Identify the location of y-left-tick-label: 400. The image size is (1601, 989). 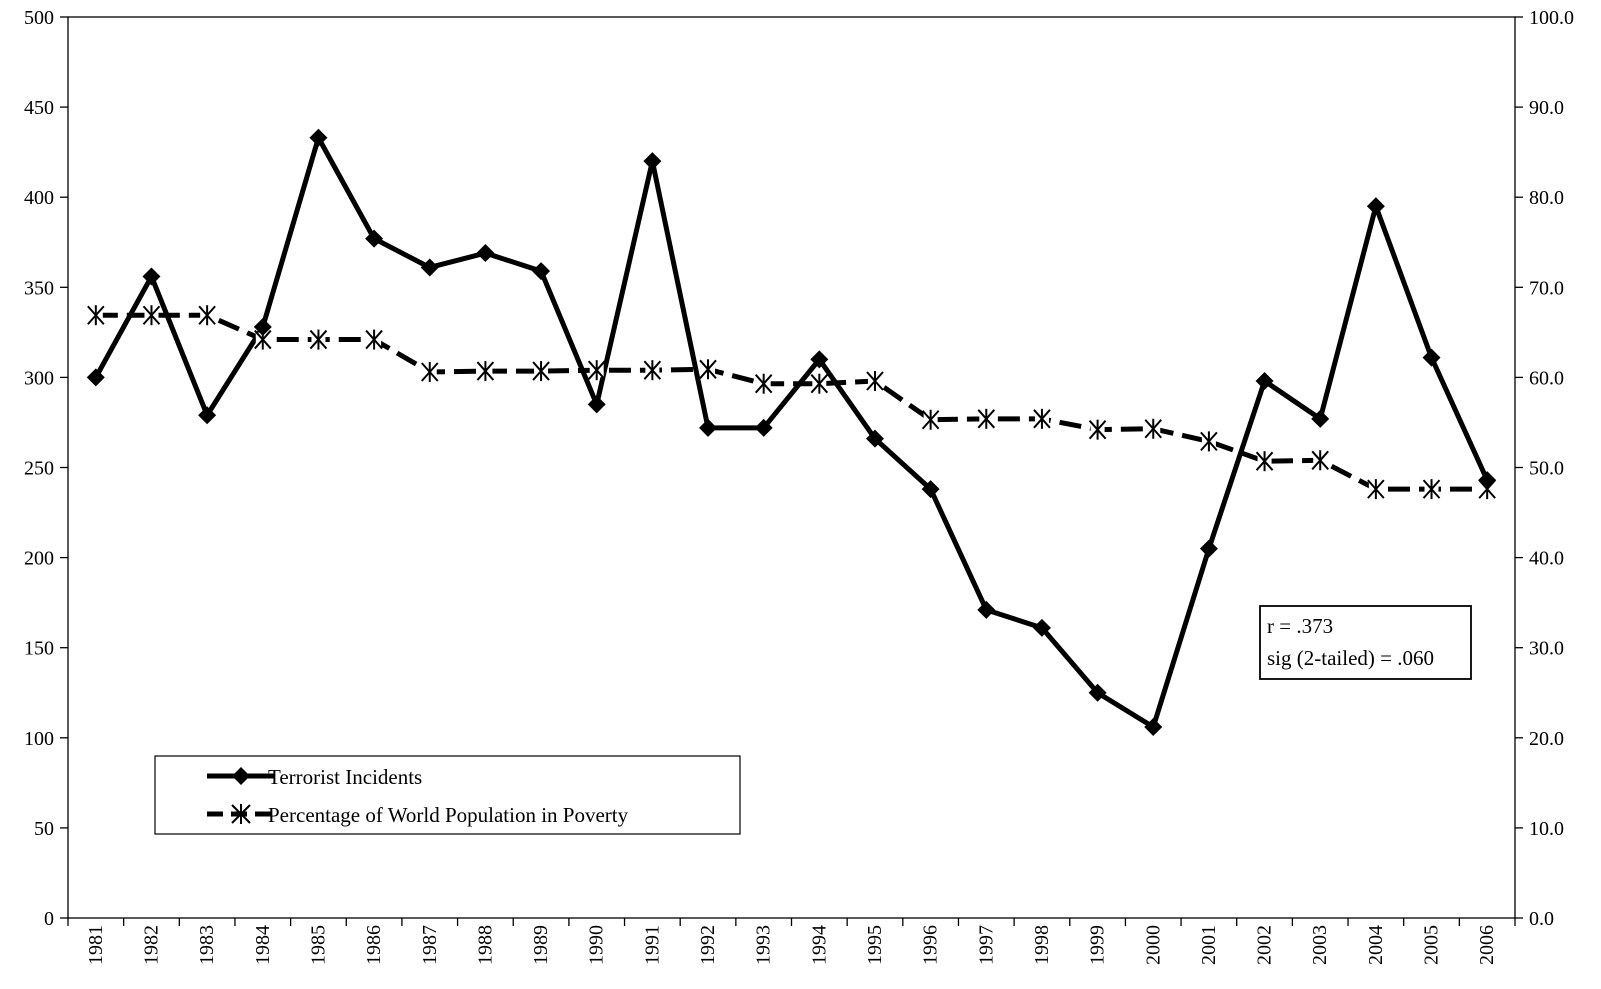
(39, 198).